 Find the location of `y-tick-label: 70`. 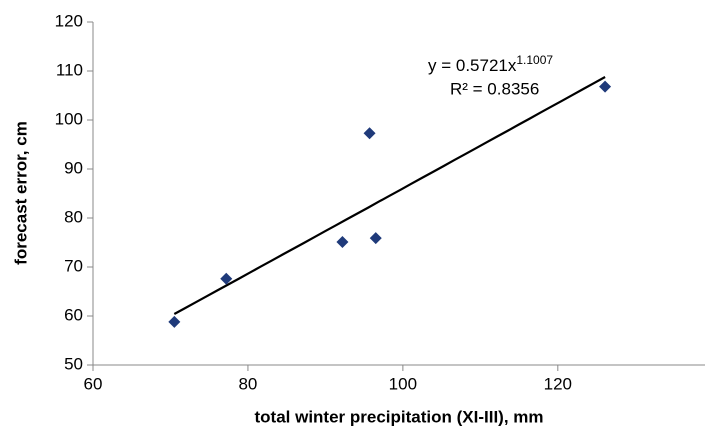

y-tick-label: 70 is located at coordinates (73, 265).